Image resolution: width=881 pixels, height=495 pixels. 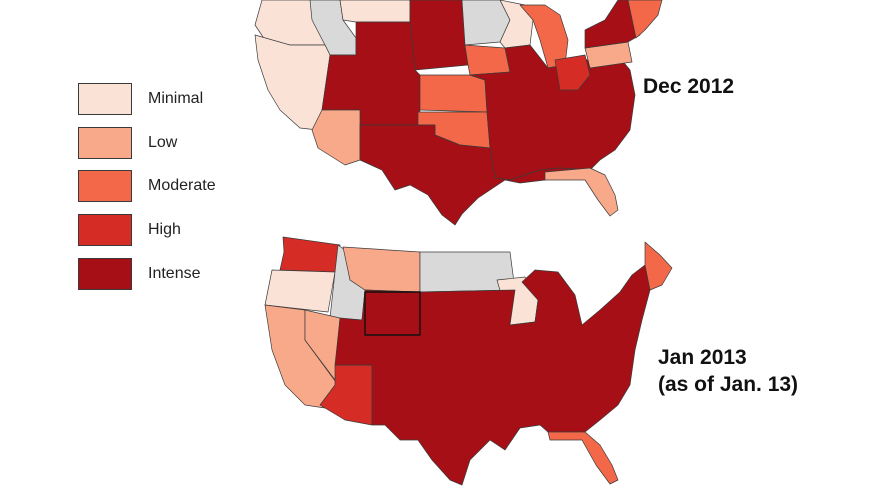 I want to click on legend-item-minimal: Minimal, so click(x=178, y=100).